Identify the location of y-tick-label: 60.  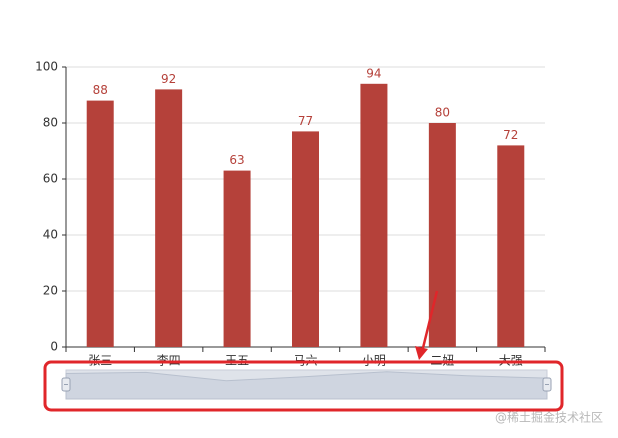
(50, 179).